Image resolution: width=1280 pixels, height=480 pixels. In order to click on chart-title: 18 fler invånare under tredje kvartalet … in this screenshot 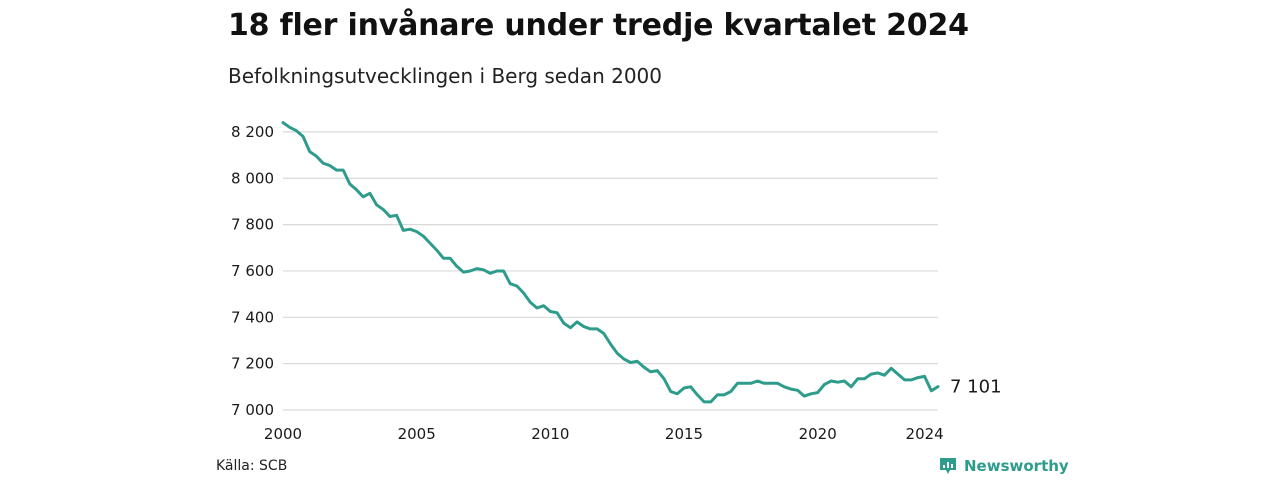, I will do `click(598, 25)`.